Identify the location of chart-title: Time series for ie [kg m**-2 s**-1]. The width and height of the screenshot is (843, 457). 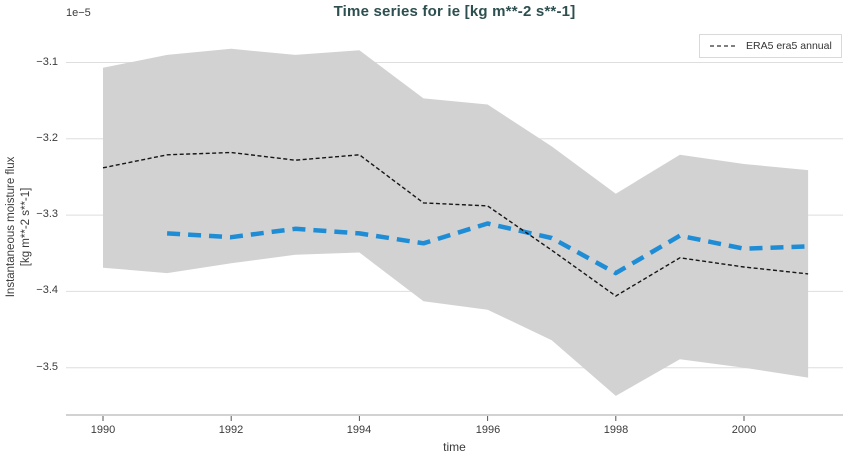
(454, 11).